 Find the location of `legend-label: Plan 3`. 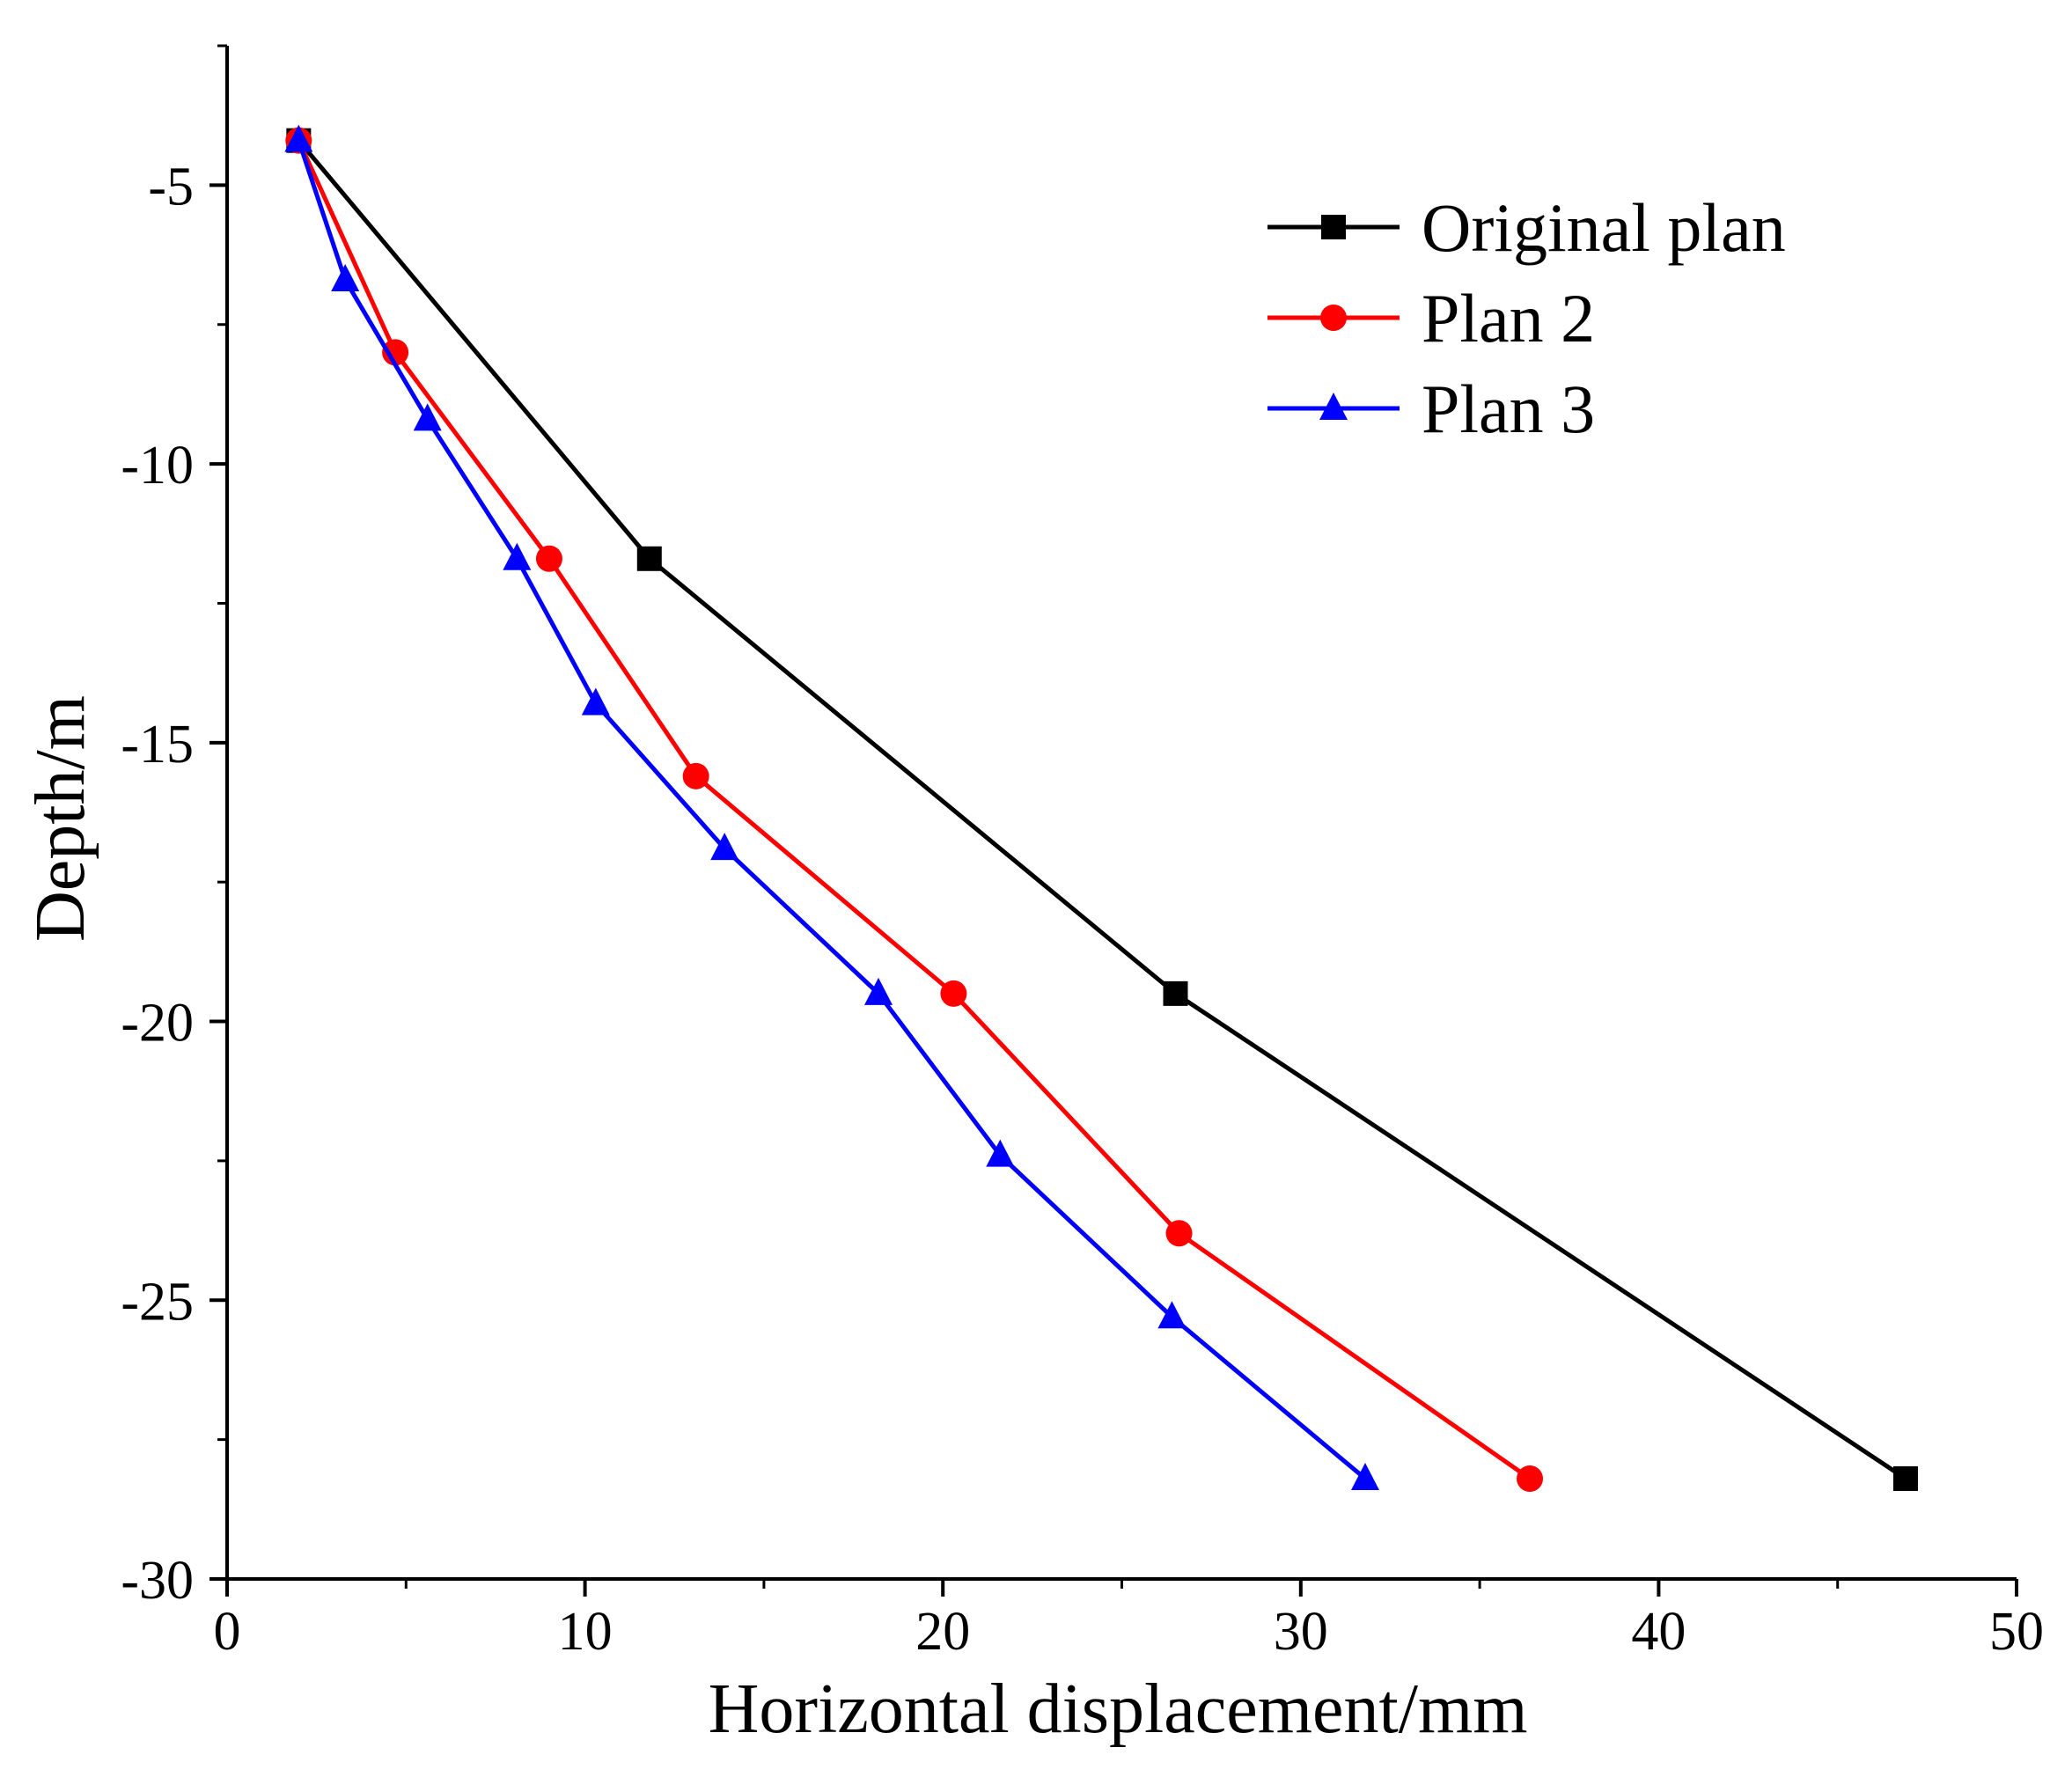

legend-label: Plan 3 is located at coordinates (1508, 409).